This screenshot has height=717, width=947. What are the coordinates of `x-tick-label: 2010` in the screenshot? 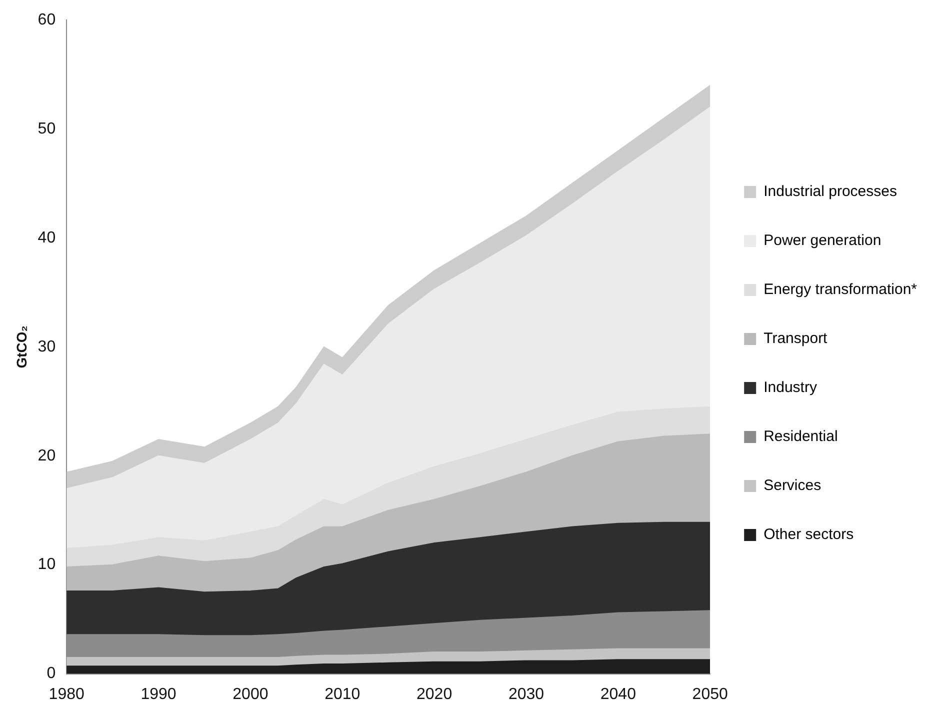 It's located at (342, 694).